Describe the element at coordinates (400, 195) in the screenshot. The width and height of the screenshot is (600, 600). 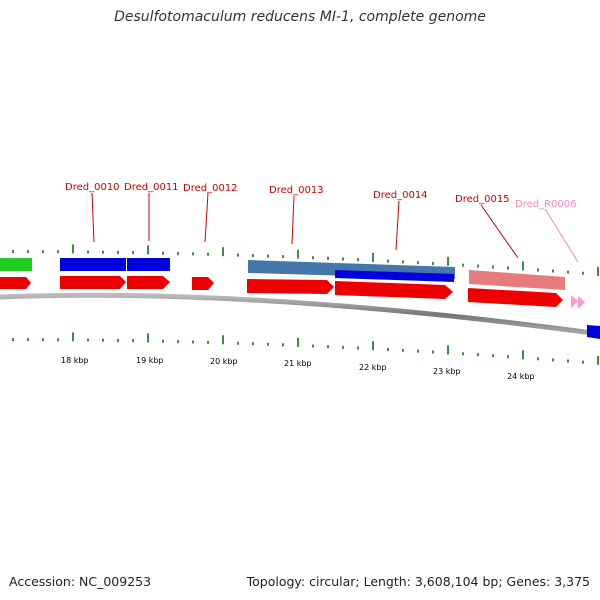
I see `gene-label: Dred_0014` at that location.